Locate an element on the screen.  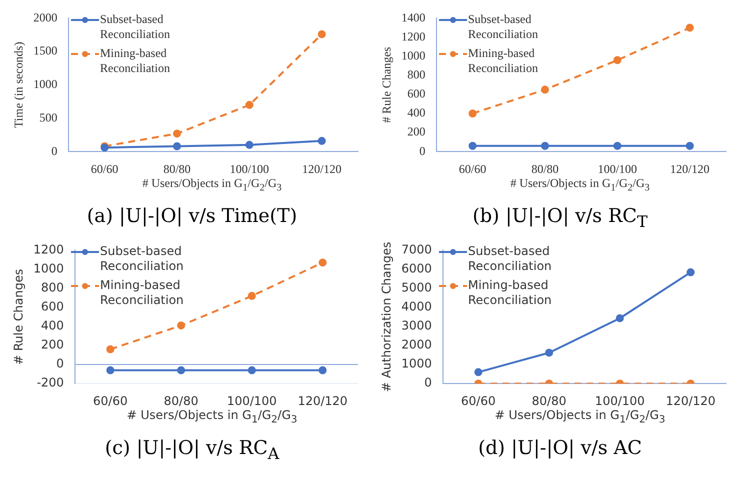
text: (c) |U|-|O| v/s RC$_{A}$ is located at coordinates (192, 450).